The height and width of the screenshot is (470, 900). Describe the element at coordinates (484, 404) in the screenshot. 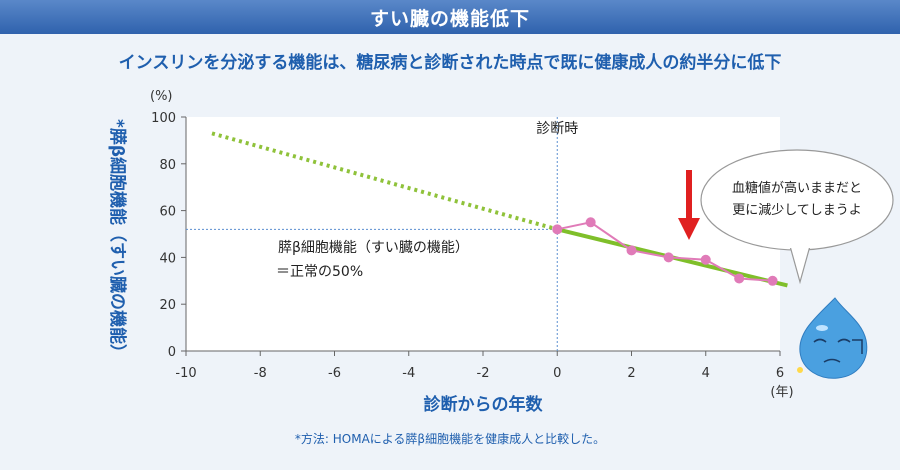

I see `x-axis-label: 診断からの年数` at that location.